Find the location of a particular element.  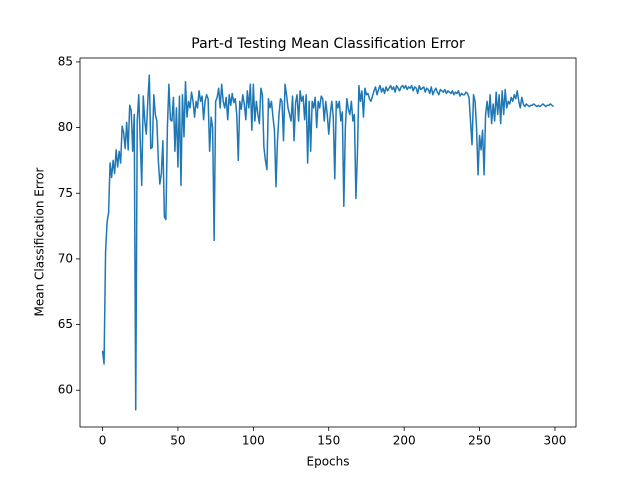

y-axis-label: Mean Classification Error is located at coordinates (40, 241).